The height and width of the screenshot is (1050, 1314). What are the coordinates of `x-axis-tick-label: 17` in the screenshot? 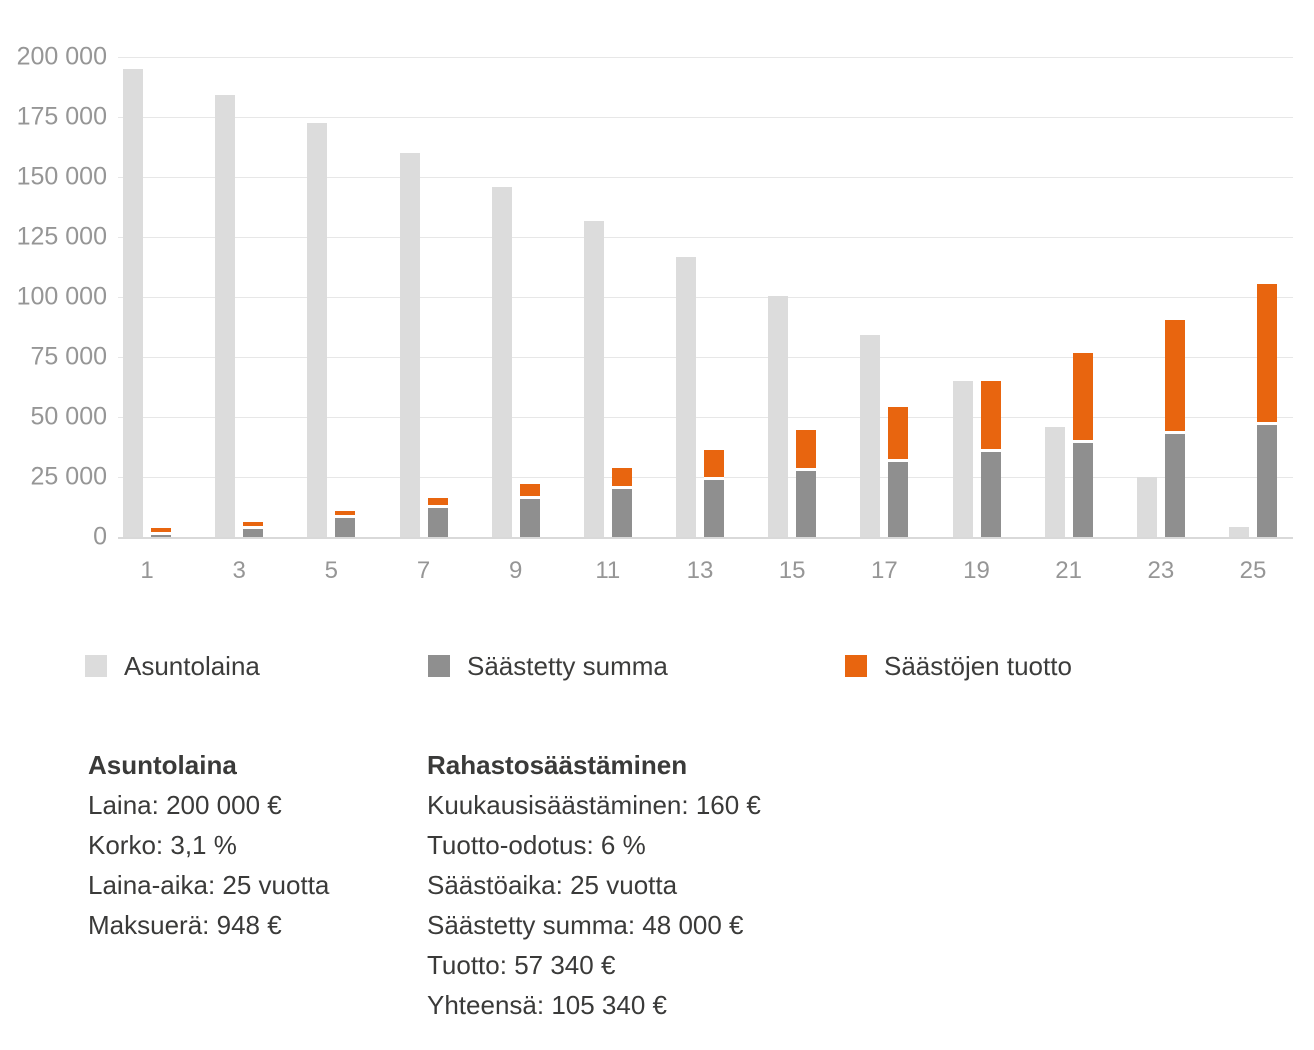 It's located at (884, 570).